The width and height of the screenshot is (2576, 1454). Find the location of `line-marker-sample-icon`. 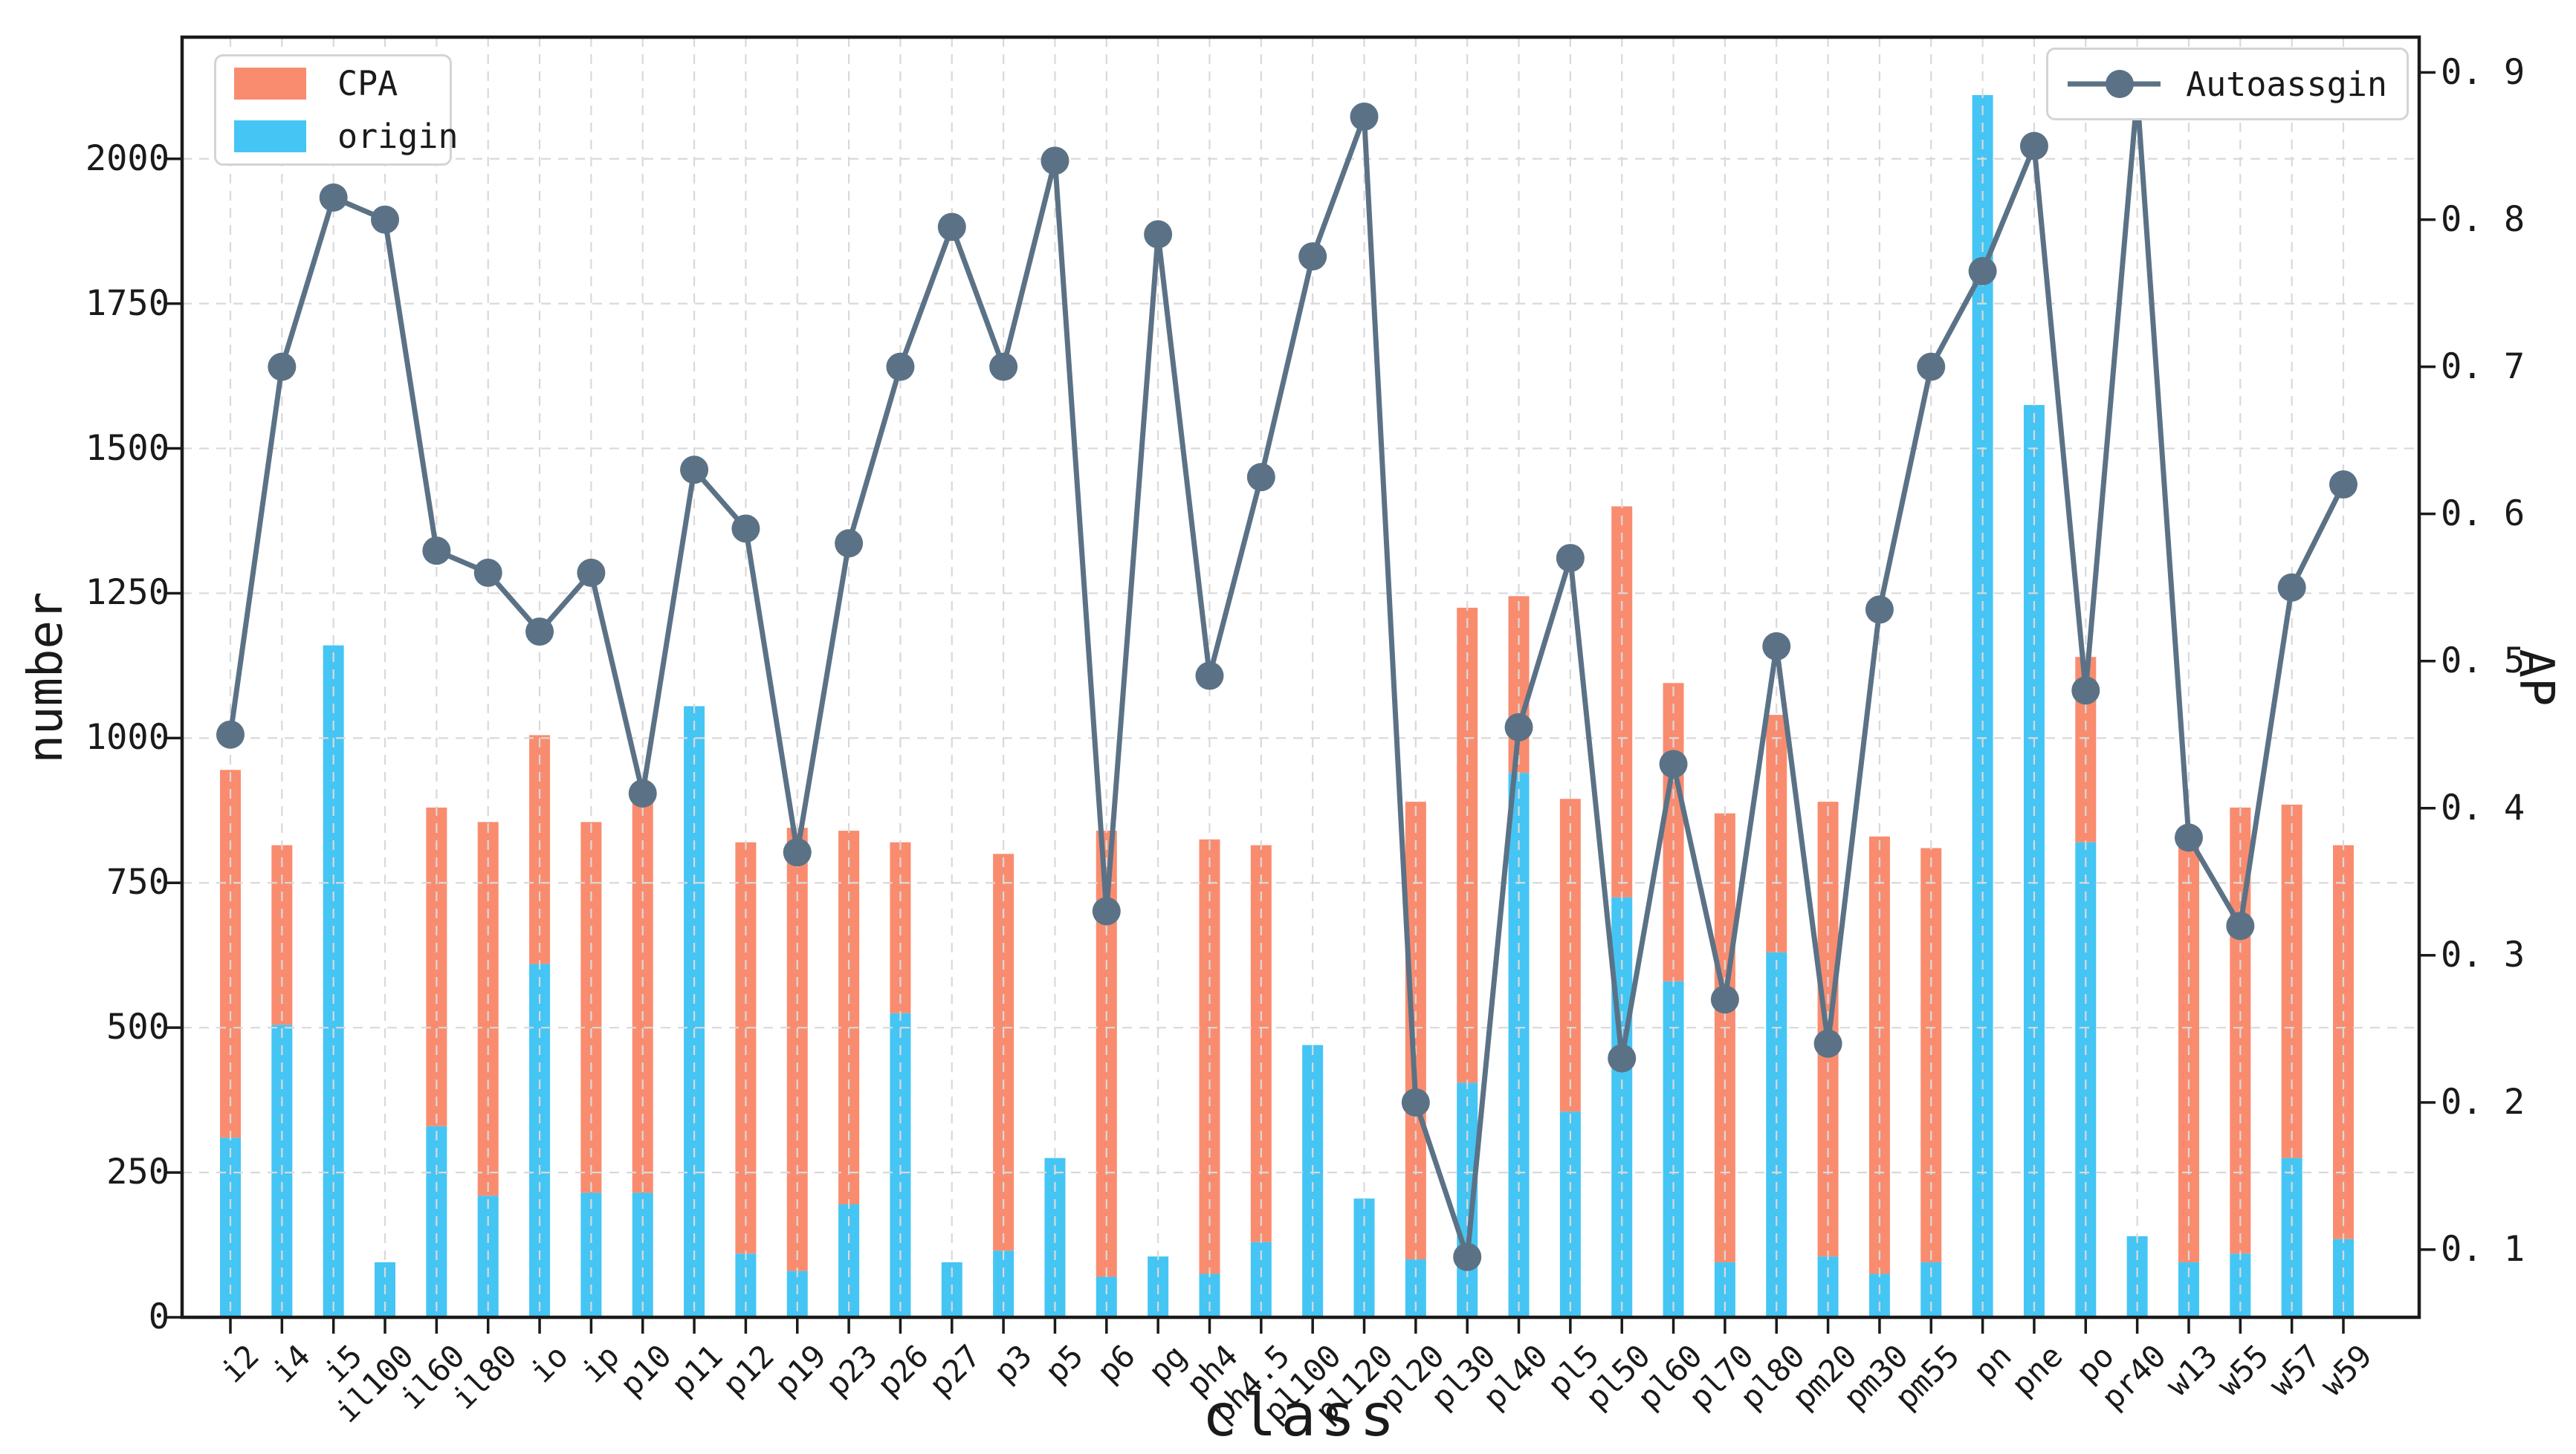

line-marker-sample-icon is located at coordinates (2114, 84).